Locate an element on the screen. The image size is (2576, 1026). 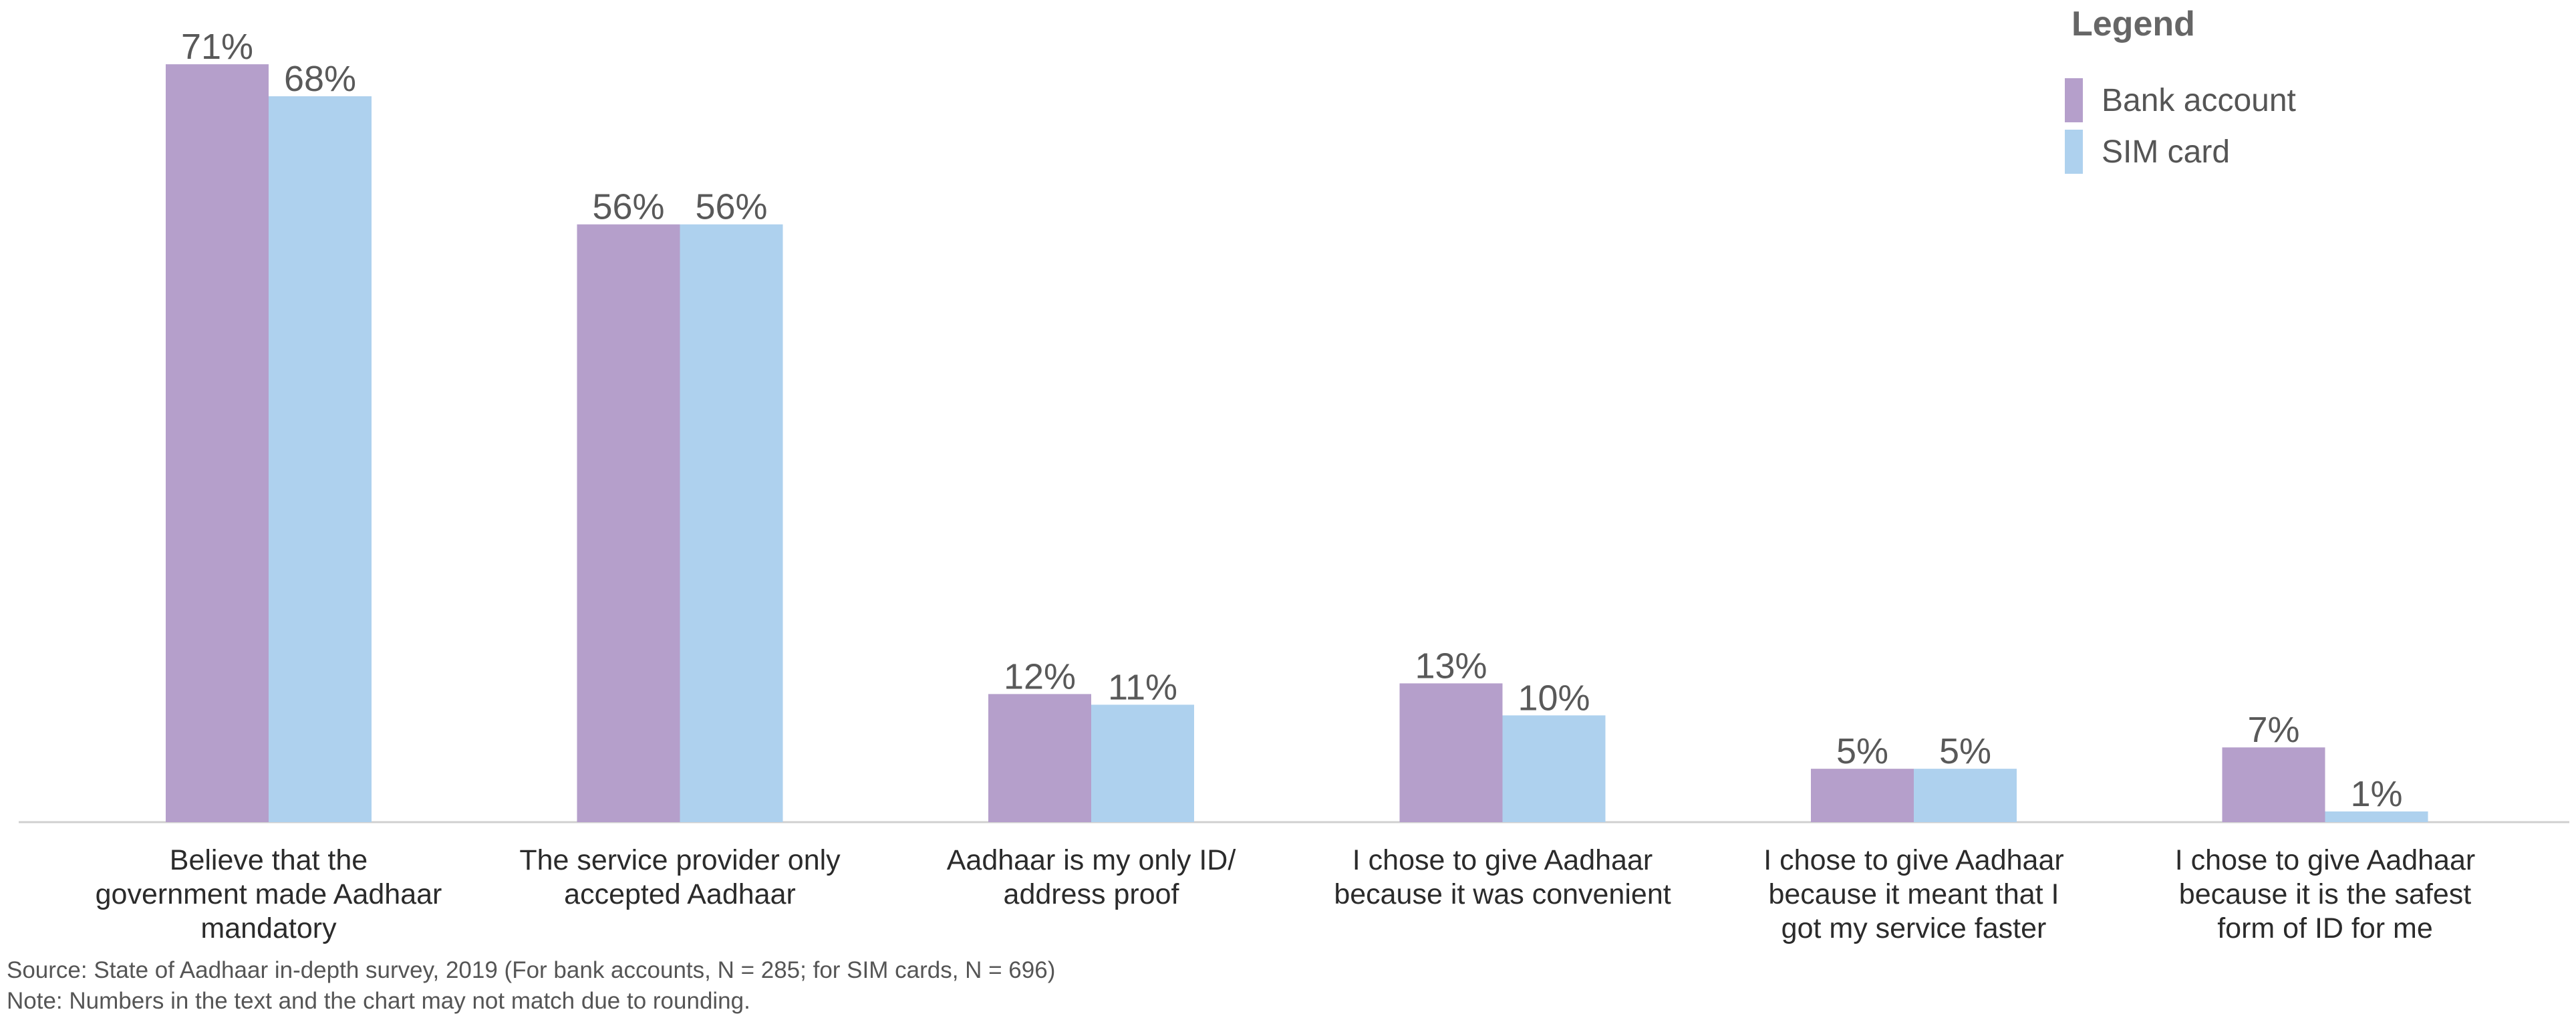
category-label-0-line-0: Believe that the is located at coordinates (268, 860).